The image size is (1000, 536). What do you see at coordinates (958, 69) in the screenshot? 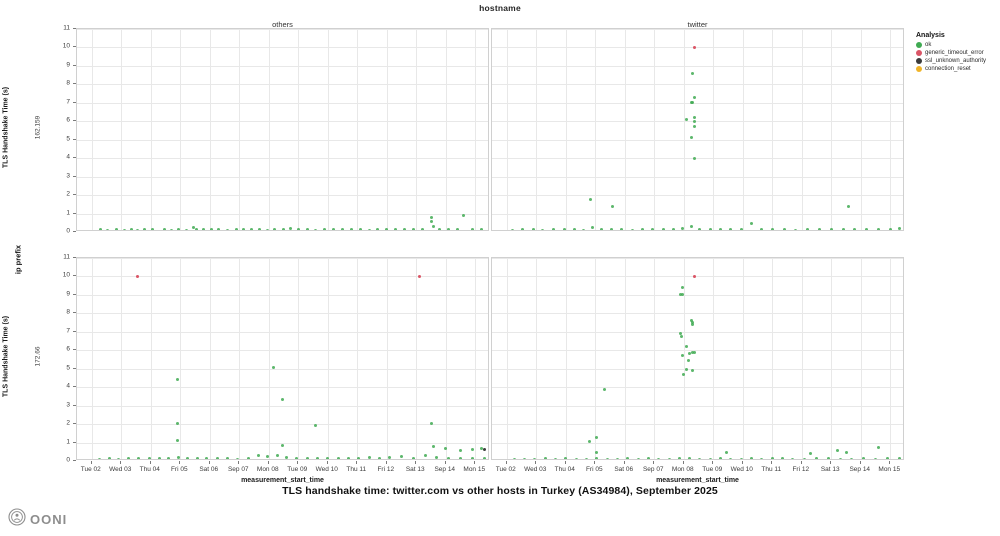
I see `legend-item-connection-reset: connection_reset` at bounding box center [958, 69].